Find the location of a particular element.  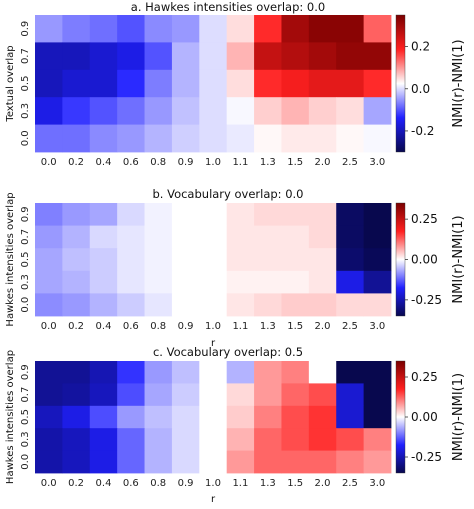

colorbar-tick-label: 0.00 is located at coordinates (424, 417).